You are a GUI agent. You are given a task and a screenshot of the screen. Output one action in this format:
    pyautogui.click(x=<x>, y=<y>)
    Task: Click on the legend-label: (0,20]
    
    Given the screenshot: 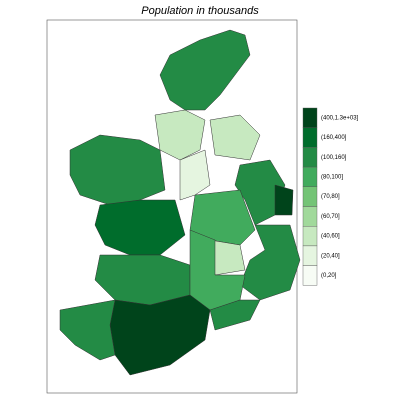 What is the action you would take?
    pyautogui.click(x=329, y=276)
    